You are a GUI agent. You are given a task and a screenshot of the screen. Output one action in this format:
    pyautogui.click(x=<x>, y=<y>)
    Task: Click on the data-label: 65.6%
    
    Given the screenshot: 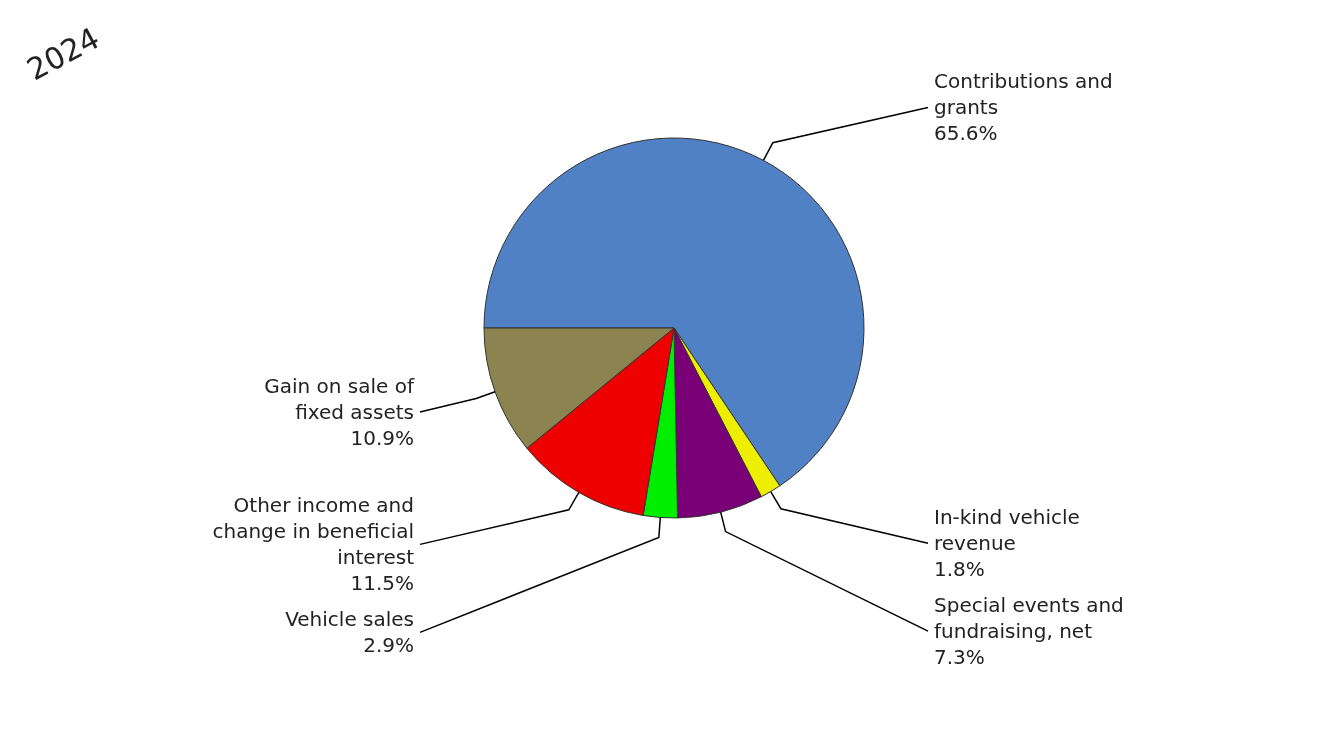 What is the action you would take?
    pyautogui.click(x=966, y=133)
    